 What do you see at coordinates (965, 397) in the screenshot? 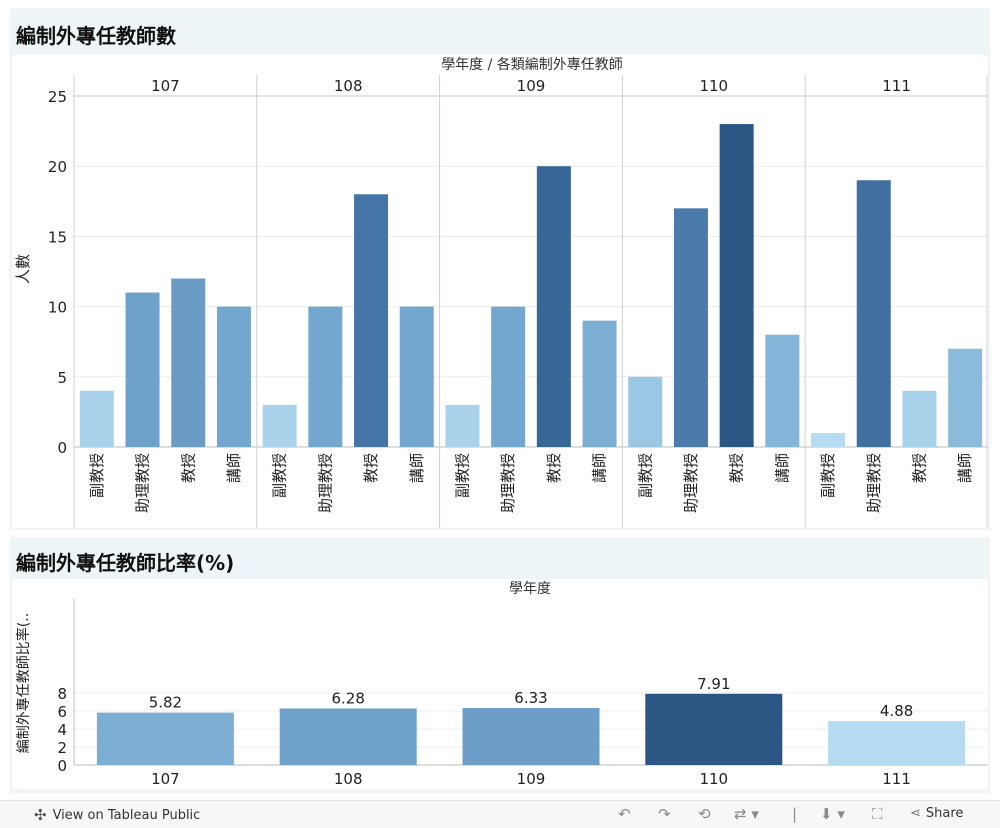
I see `bar-111-講師` at bounding box center [965, 397].